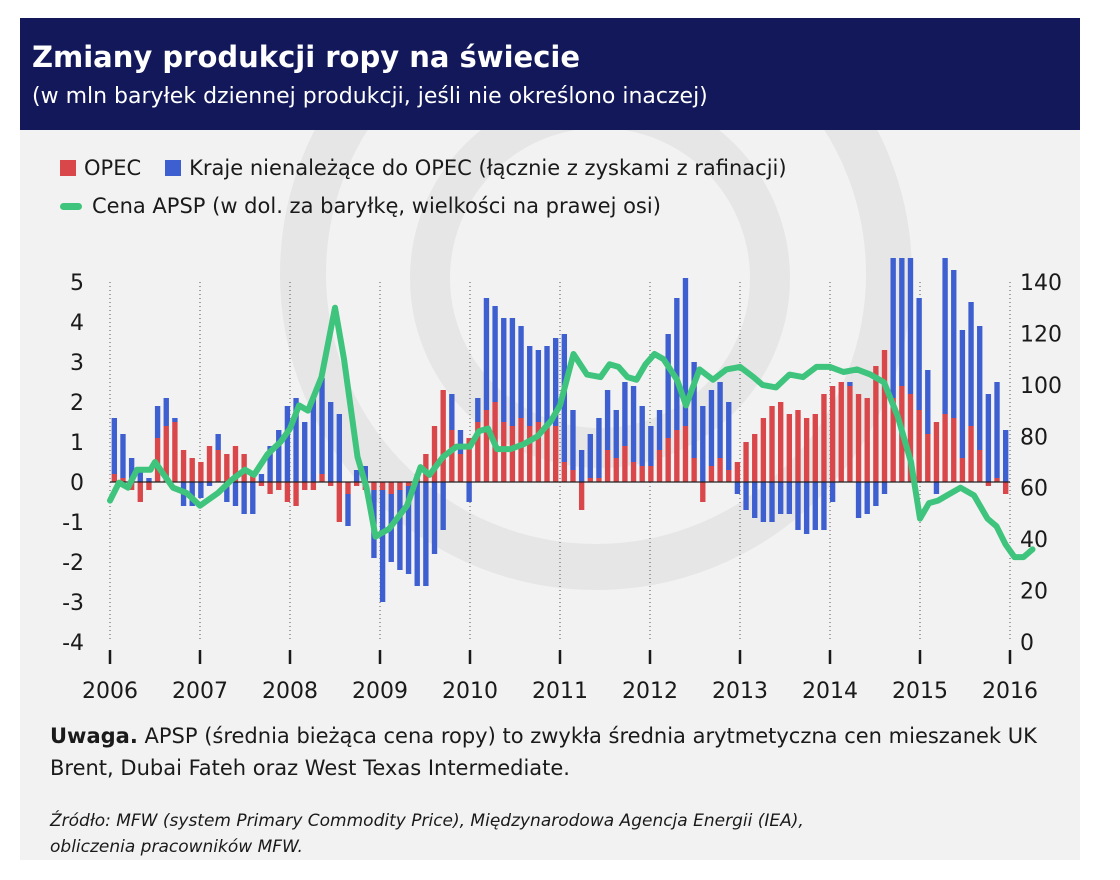 This screenshot has width=1120, height=880. What do you see at coordinates (1010, 691) in the screenshot?
I see `x-axis-tick-label: 2016` at bounding box center [1010, 691].